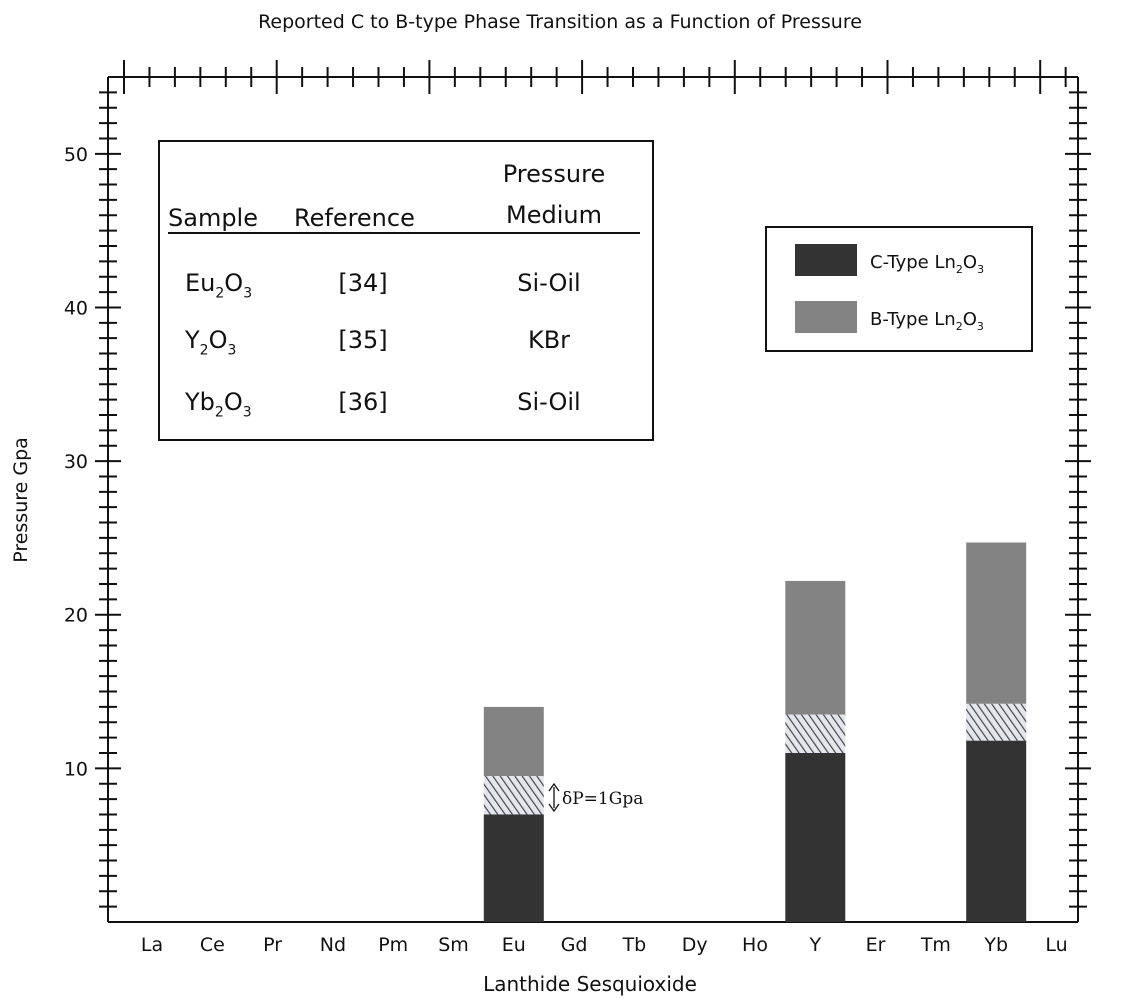 This screenshot has width=1121, height=999. I want to click on table-header-pressure: Pressure, so click(554, 174).